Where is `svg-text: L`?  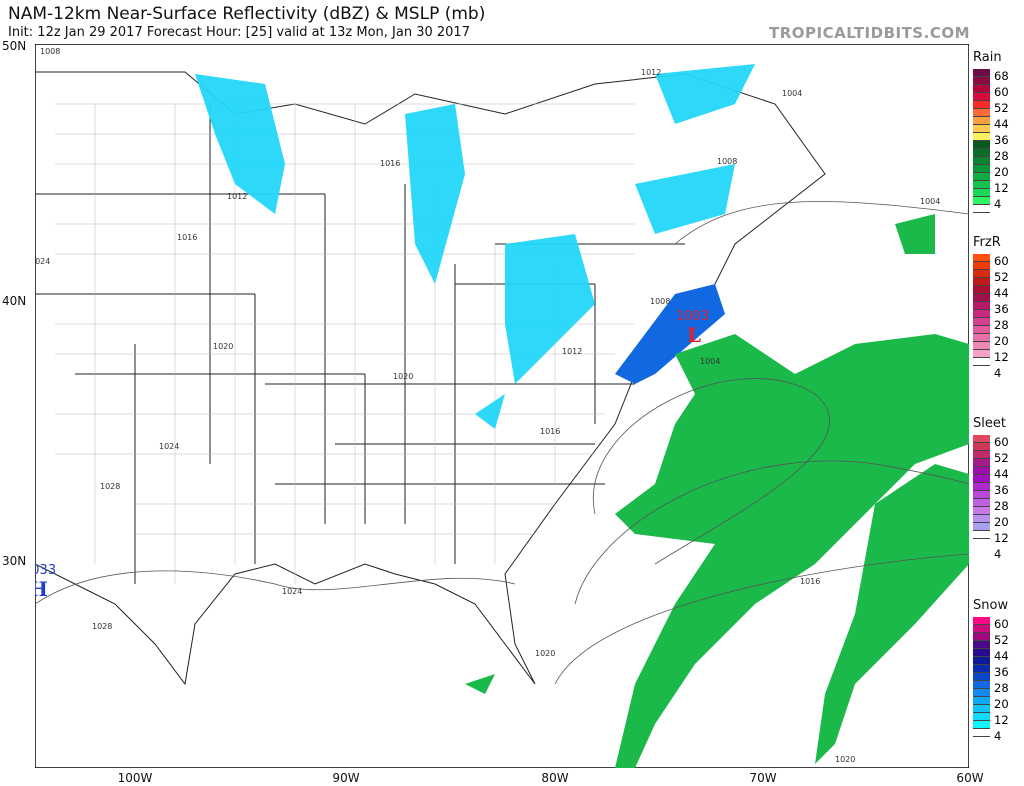
svg-text: L is located at coordinates (694, 335).